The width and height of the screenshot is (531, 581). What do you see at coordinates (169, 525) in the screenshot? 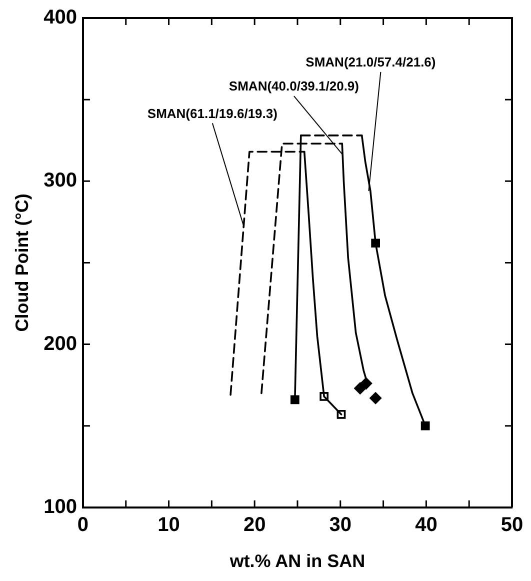
I see `x-tick-label: 10` at bounding box center [169, 525].